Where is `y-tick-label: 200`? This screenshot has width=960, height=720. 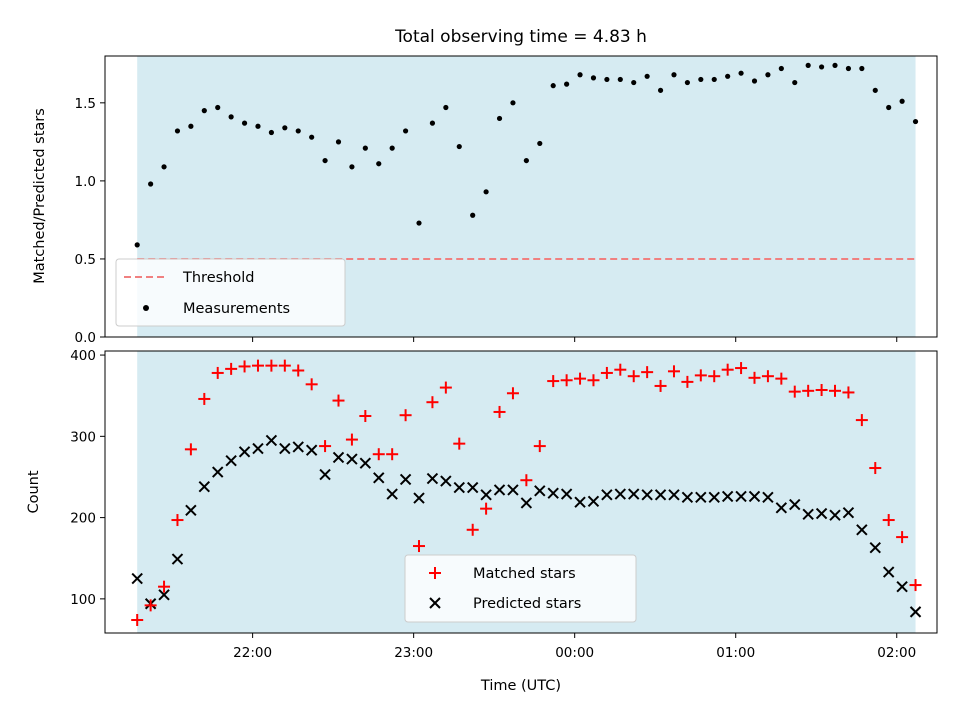
y-tick-label: 200 is located at coordinates (83, 519).